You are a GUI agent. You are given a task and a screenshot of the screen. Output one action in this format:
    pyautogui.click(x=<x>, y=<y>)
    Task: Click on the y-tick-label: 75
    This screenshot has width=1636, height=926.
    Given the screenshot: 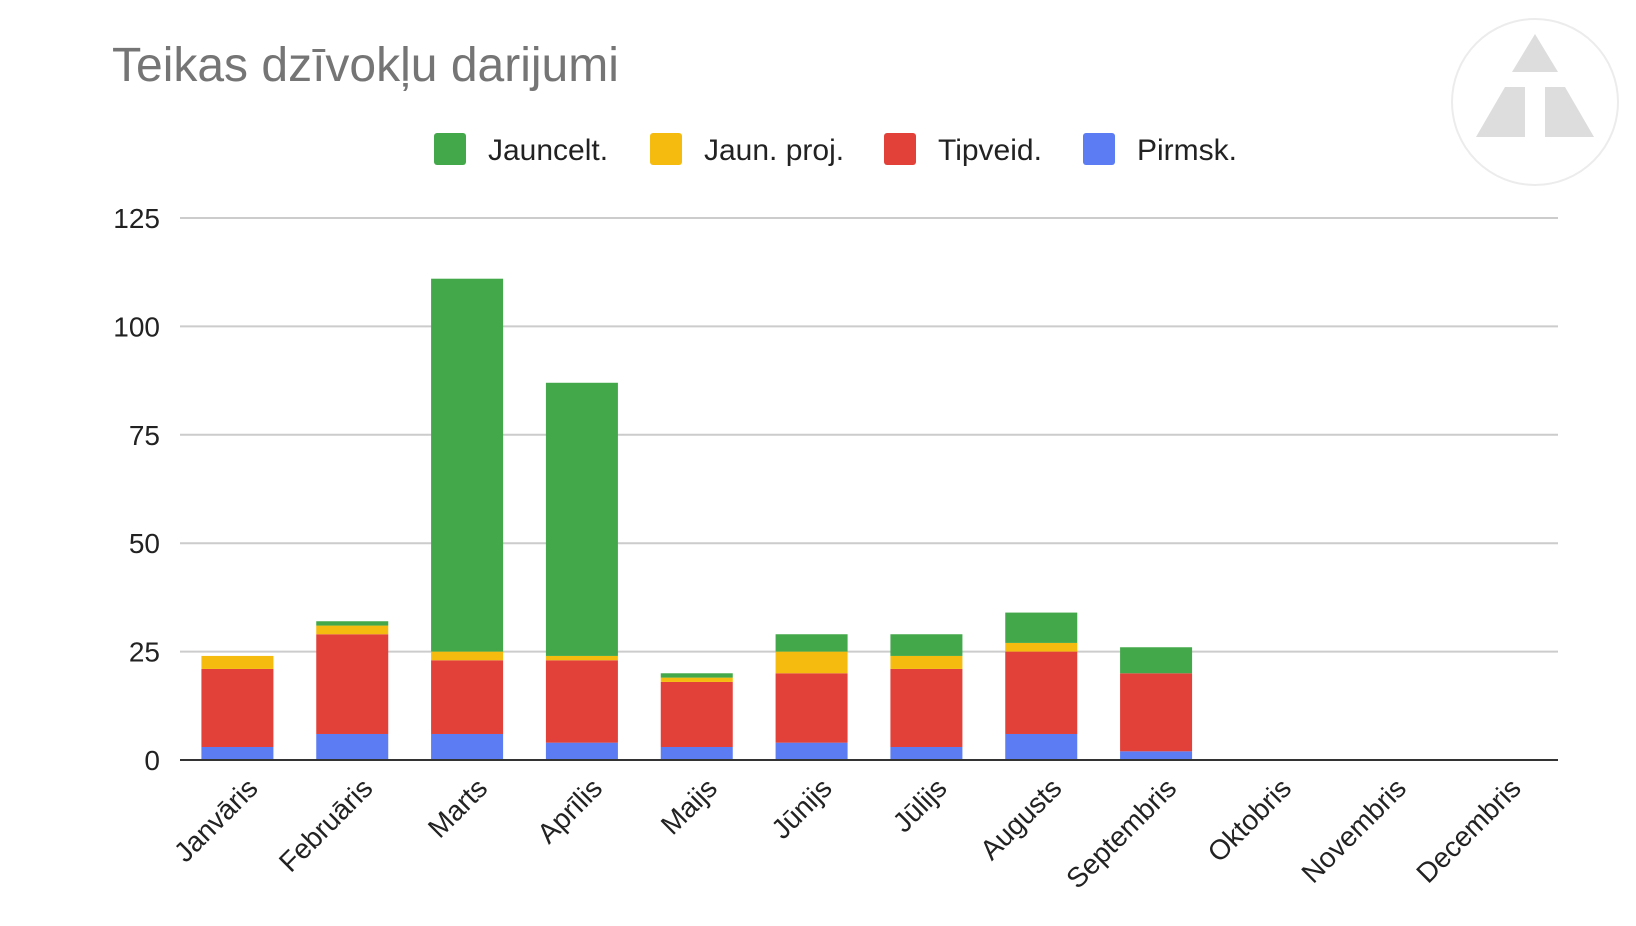 What is the action you would take?
    pyautogui.click(x=144, y=435)
    